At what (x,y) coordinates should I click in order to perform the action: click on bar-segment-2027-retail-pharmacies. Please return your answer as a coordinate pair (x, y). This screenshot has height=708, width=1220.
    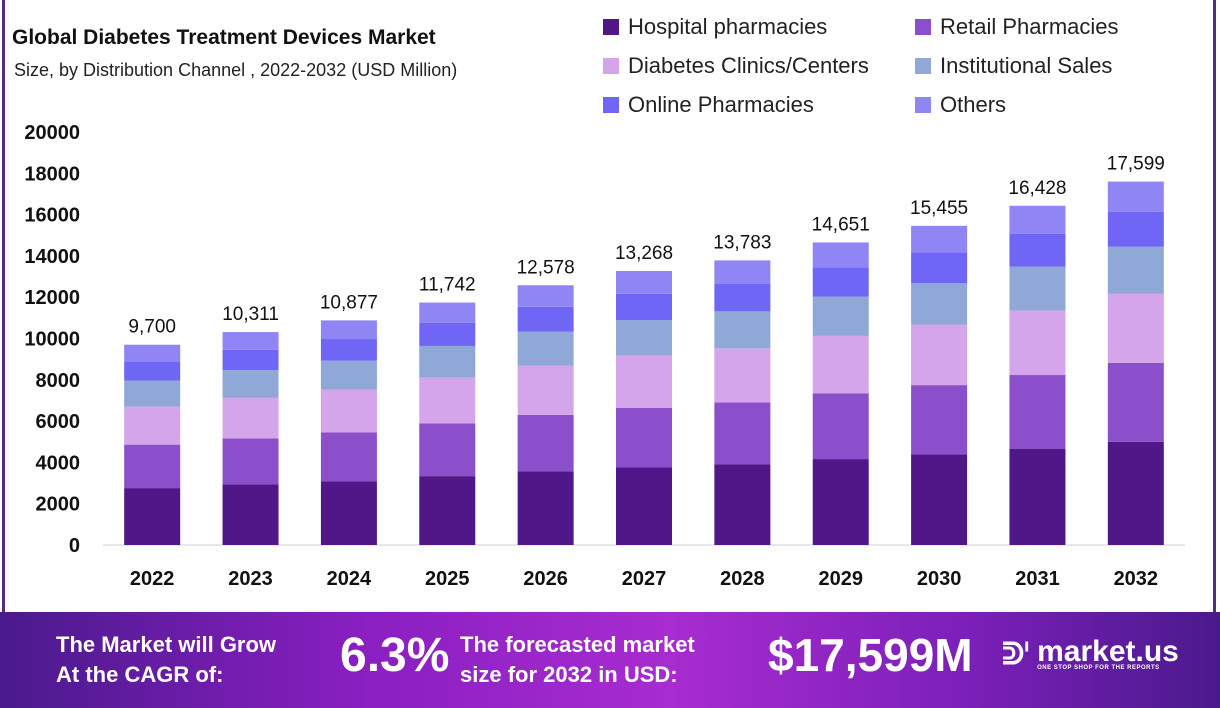
    Looking at the image, I should click on (644, 437).